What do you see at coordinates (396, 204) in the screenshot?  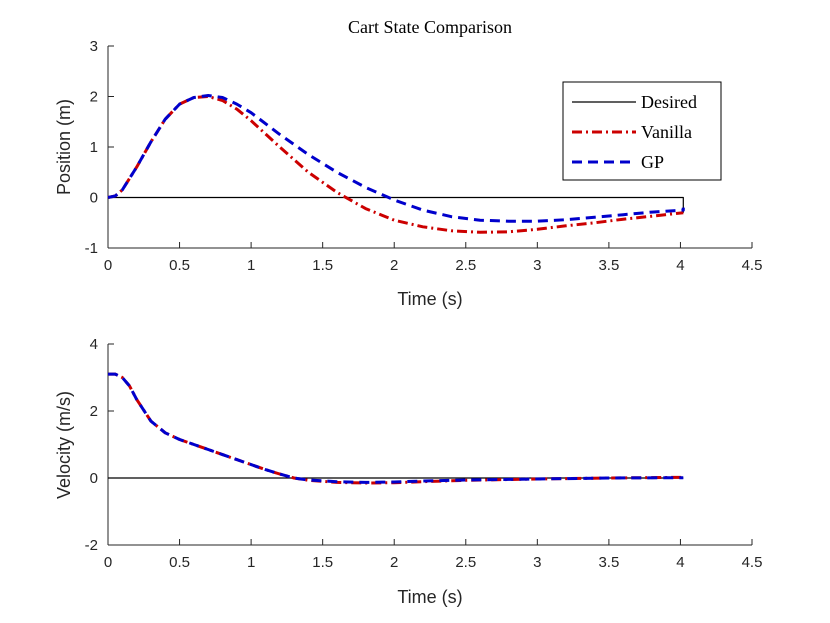 I see `series-desired-line` at bounding box center [396, 204].